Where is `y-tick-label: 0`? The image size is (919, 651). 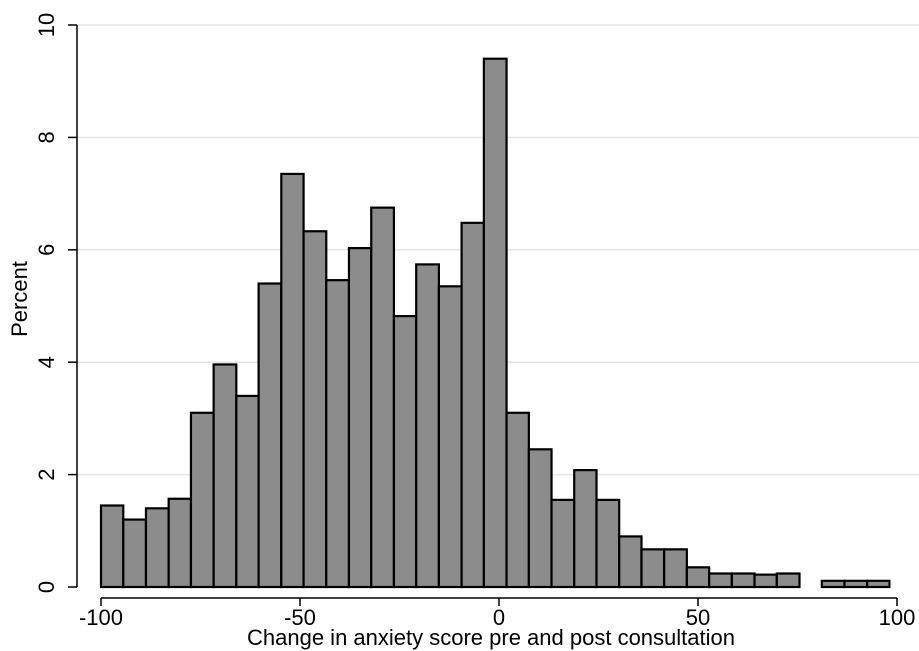
y-tick-label: 0 is located at coordinates (46, 587).